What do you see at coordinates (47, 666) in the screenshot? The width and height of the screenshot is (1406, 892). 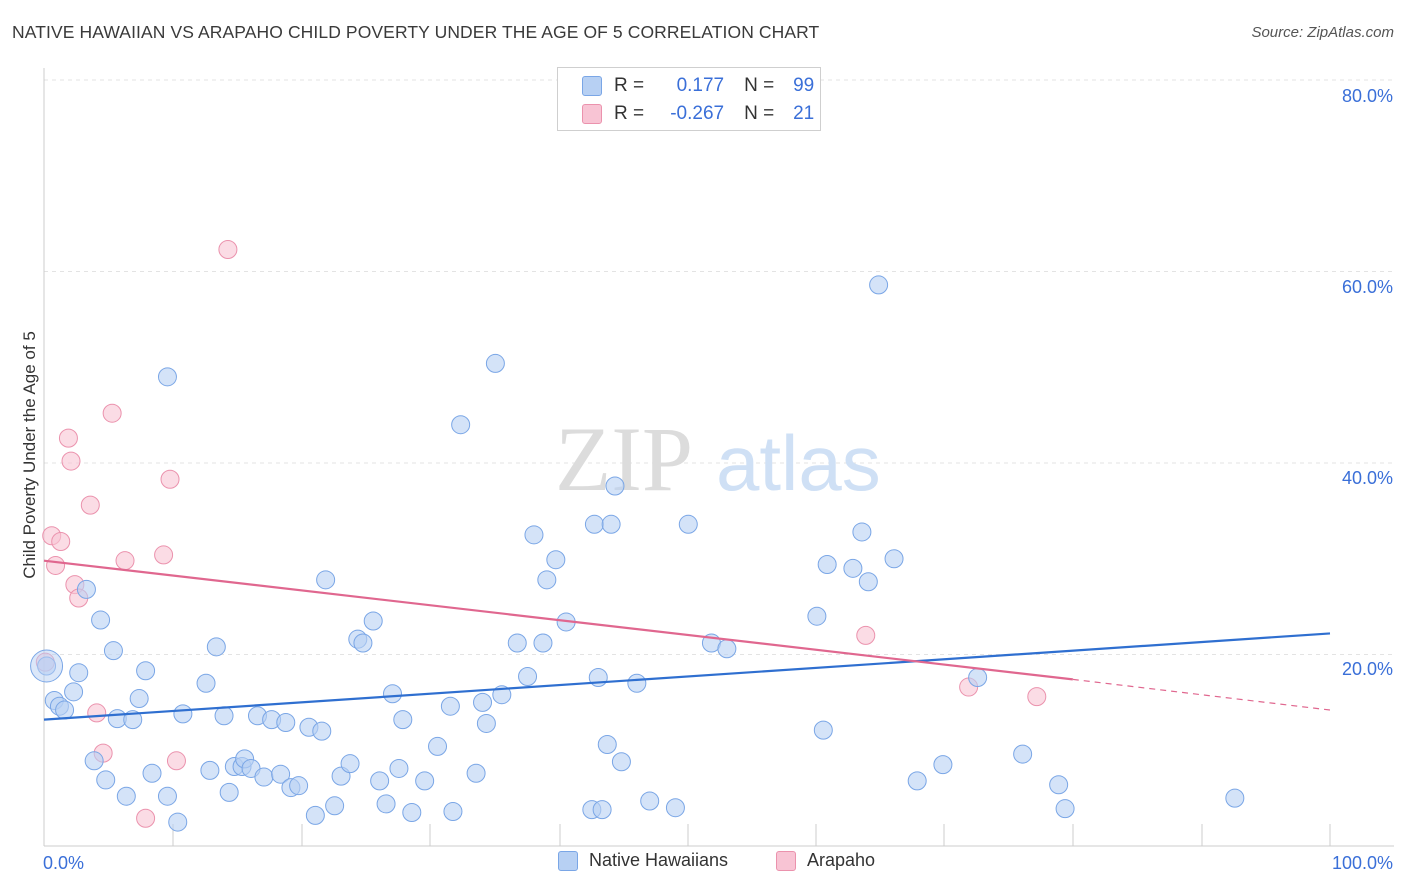 I see `point-native-hawaiians-large` at bounding box center [47, 666].